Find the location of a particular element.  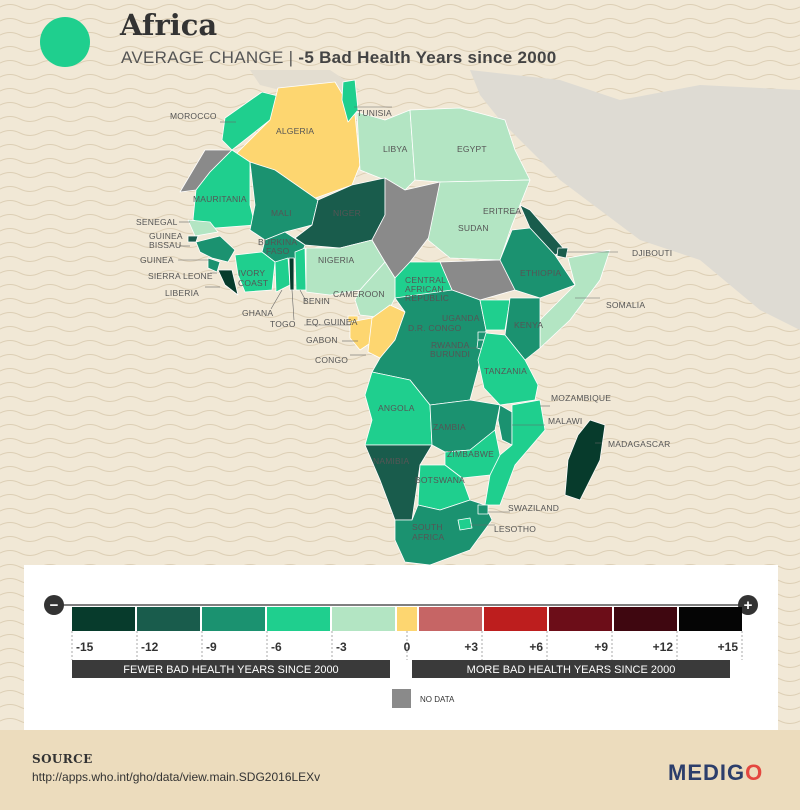

more-bar is located at coordinates (571, 669).